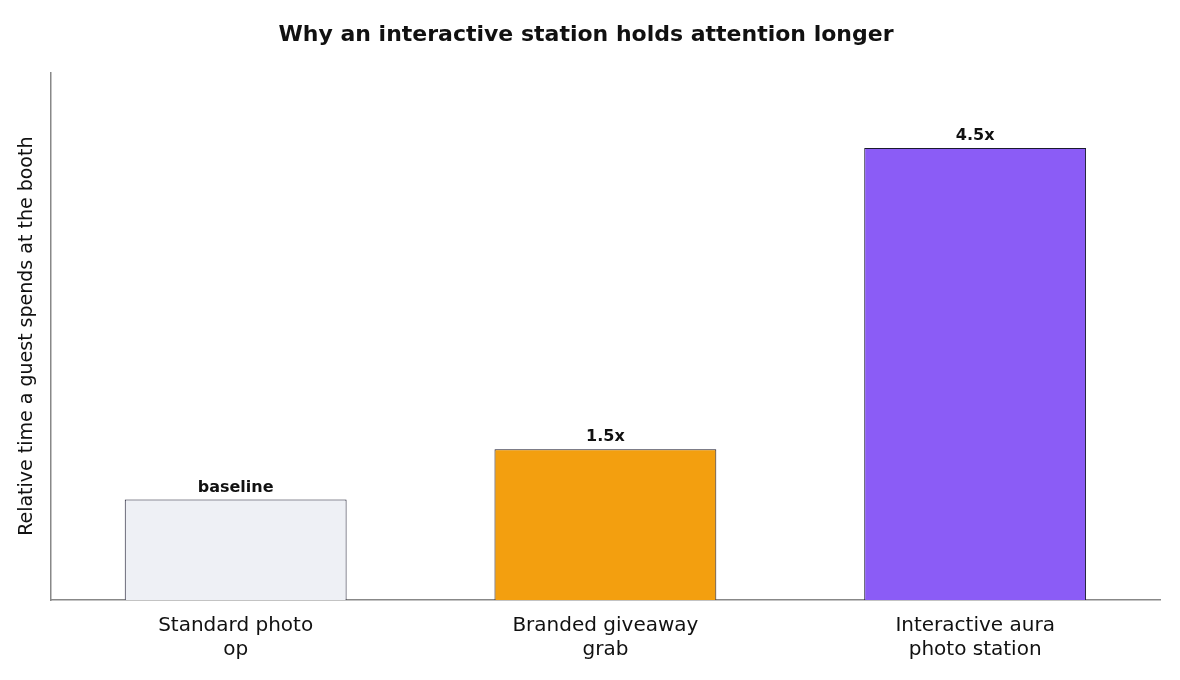 The height and width of the screenshot is (680, 1180). I want to click on data-label: baseline, so click(235, 486).